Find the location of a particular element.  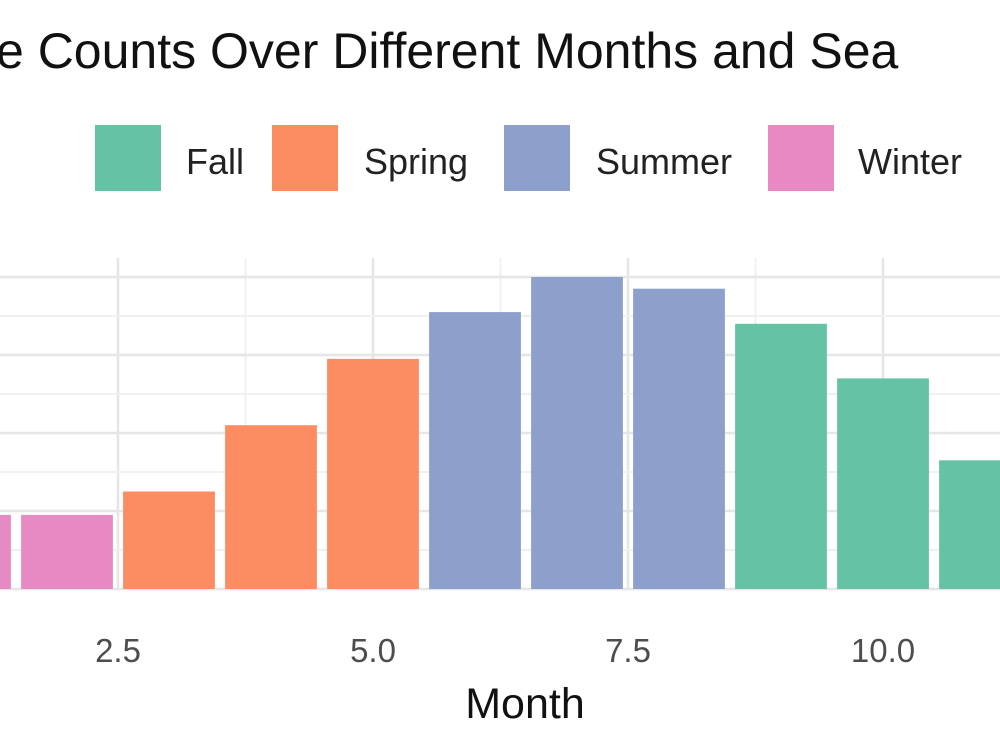

x-tick-label: 10.0 is located at coordinates (883, 650).